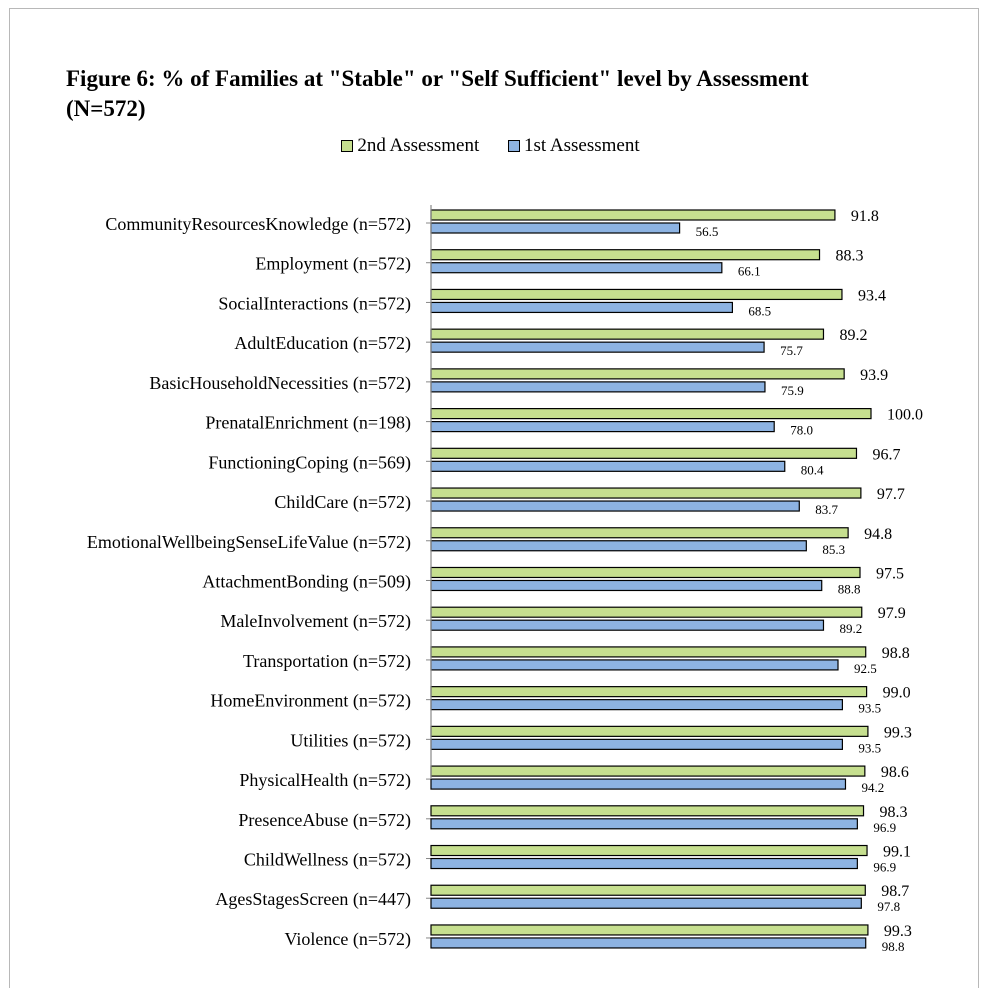 The width and height of the screenshot is (981, 988). What do you see at coordinates (890, 573) in the screenshot?
I see `data-label-2nd-assessment: 97.5` at bounding box center [890, 573].